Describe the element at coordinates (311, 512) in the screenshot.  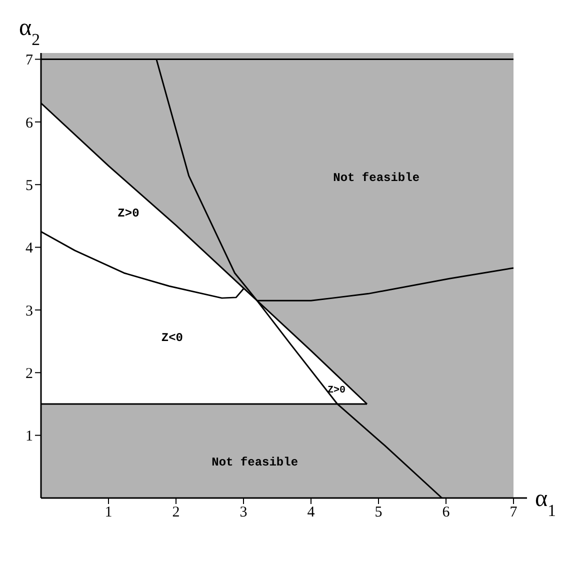
I see `x-tick-label: 4` at that location.